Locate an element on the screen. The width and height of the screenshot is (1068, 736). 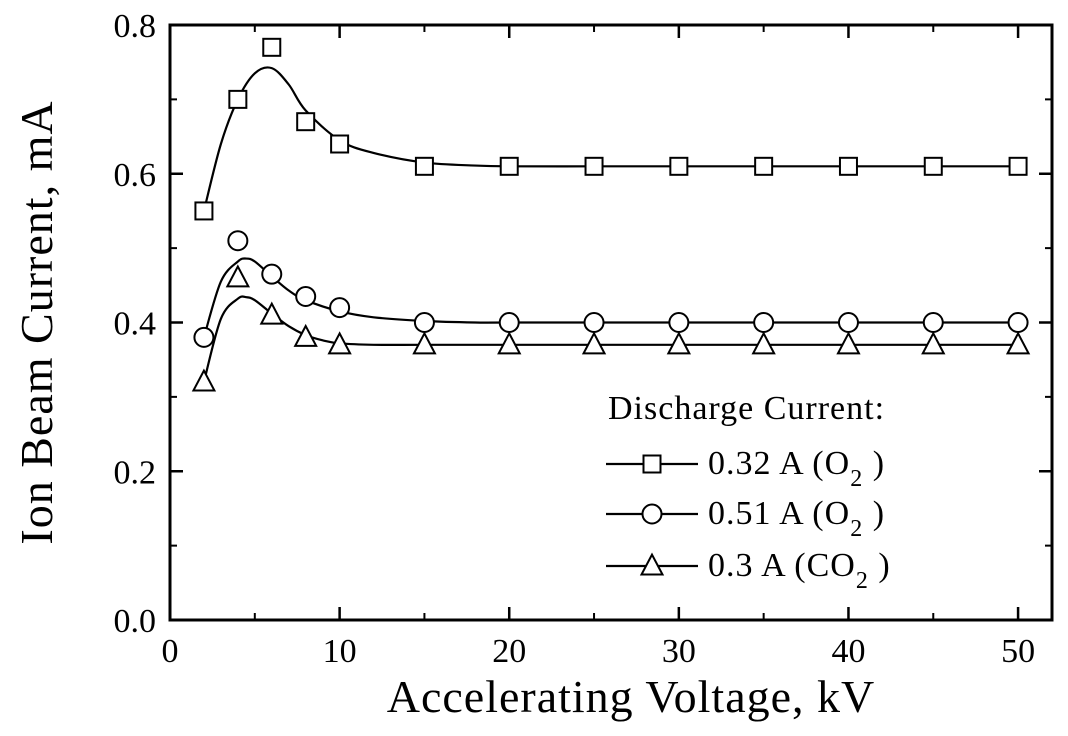
legend-item: 0.32 A (O2 ) is located at coordinates (745, 468).